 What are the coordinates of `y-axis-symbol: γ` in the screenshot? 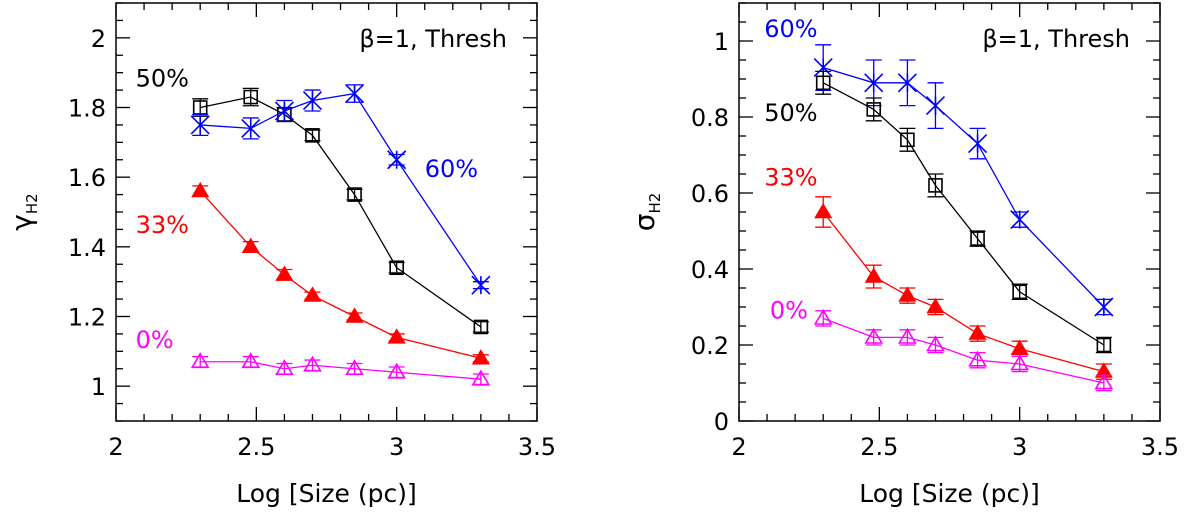 It's located at (21, 222).